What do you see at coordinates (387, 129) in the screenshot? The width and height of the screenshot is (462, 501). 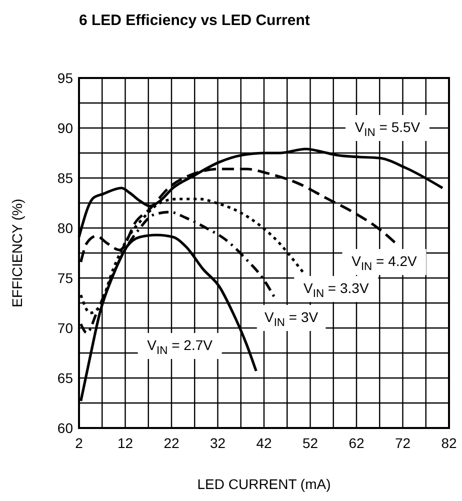 I see `series-label: V$_{IN}$ = 5.5V` at bounding box center [387, 129].